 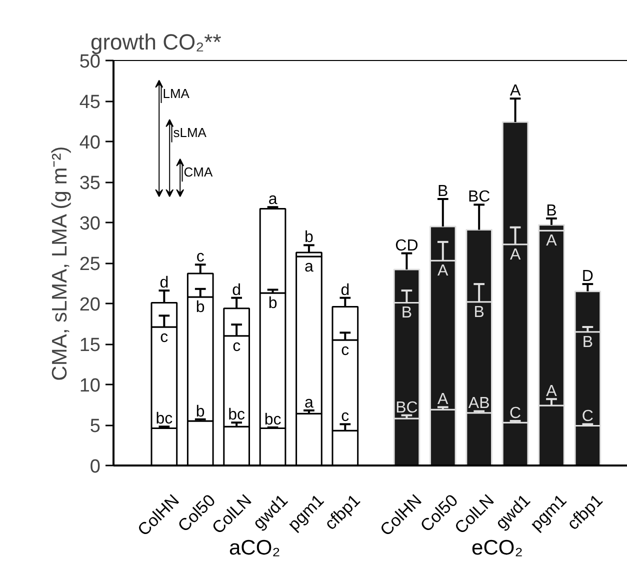 What do you see at coordinates (588, 277) in the screenshot?
I see `data-label: D` at bounding box center [588, 277].